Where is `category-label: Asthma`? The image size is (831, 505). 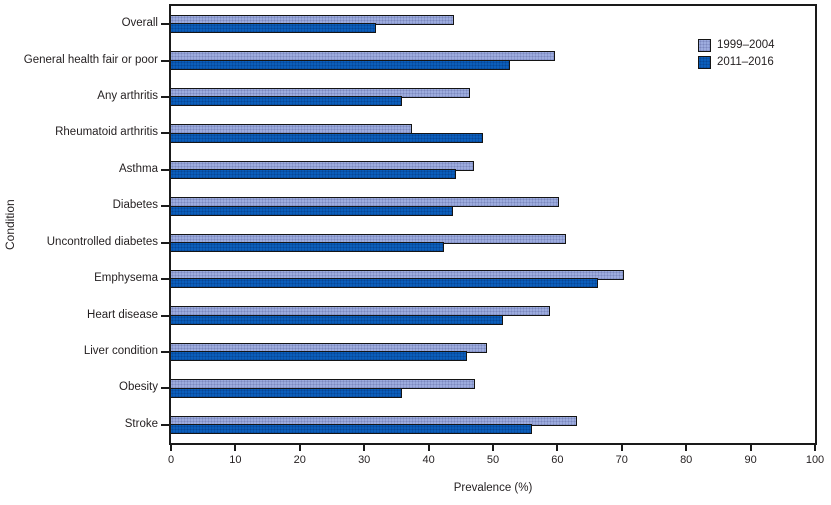
category-label: Asthma is located at coordinates (138, 168).